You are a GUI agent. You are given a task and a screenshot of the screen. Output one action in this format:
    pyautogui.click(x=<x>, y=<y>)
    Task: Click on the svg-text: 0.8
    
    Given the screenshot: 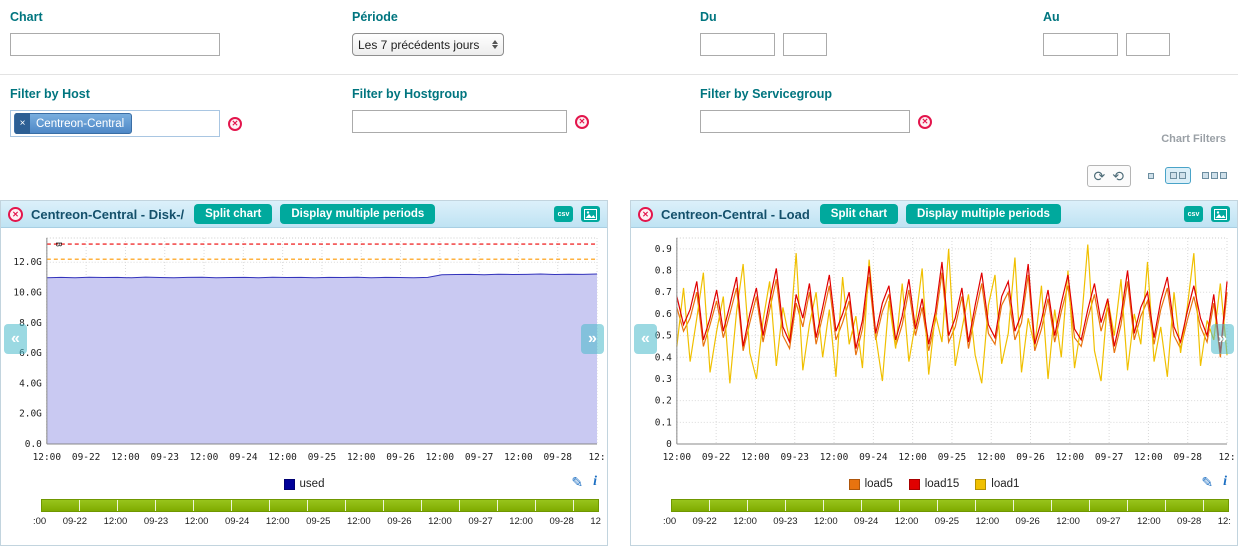 What is the action you would take?
    pyautogui.click(x=663, y=271)
    